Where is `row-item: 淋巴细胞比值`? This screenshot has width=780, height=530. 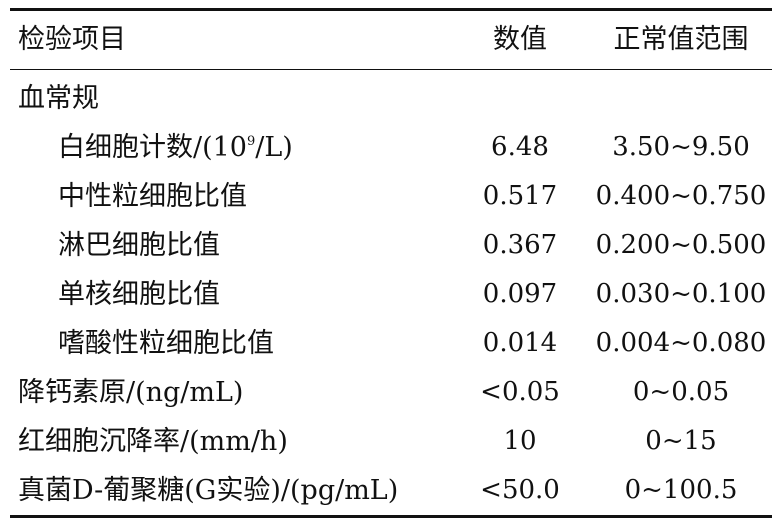 row-item: 淋巴细胞比值 is located at coordinates (139, 245).